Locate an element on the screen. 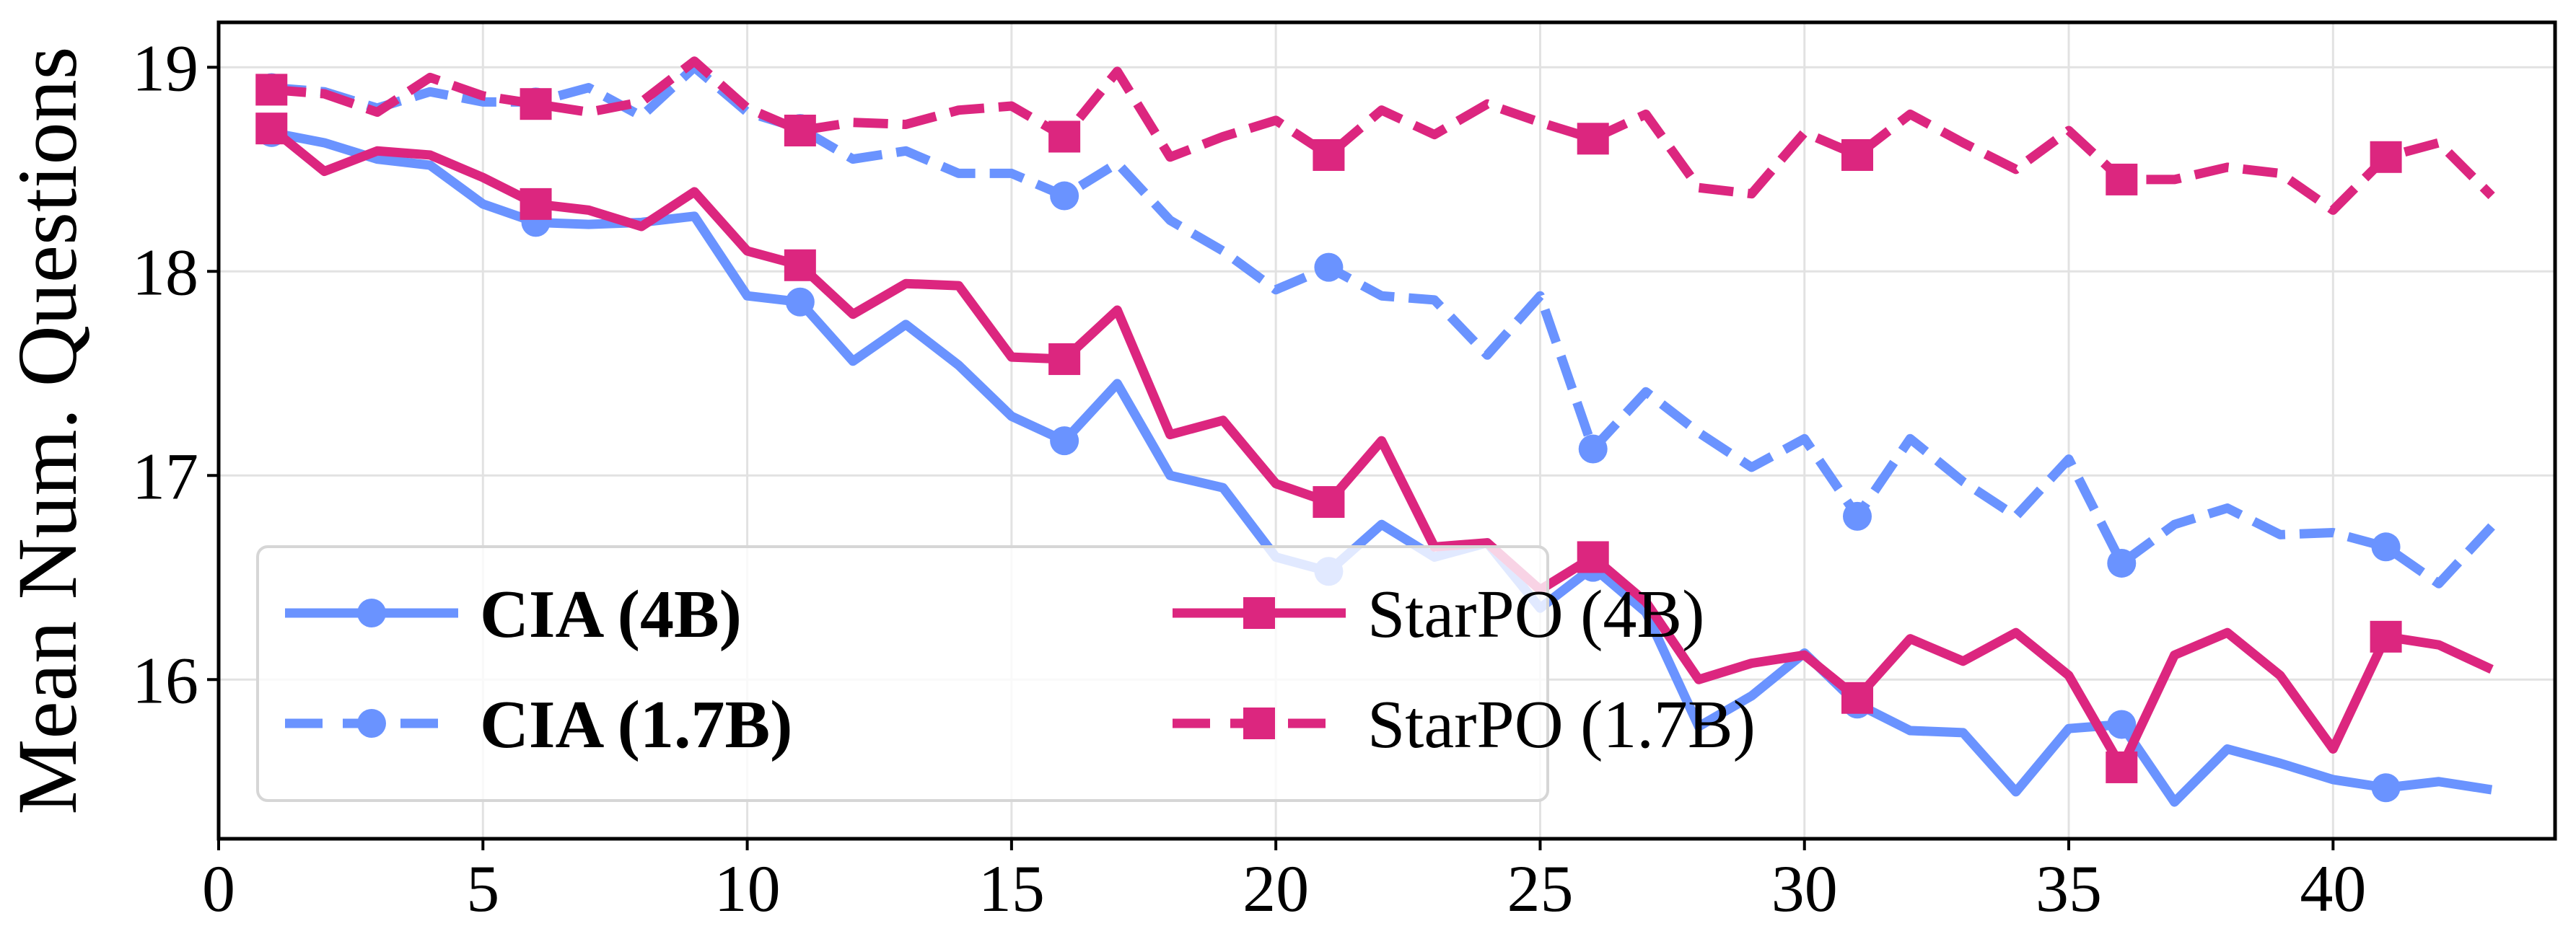  legend-item: CIA (1.7B) is located at coordinates (538, 724).